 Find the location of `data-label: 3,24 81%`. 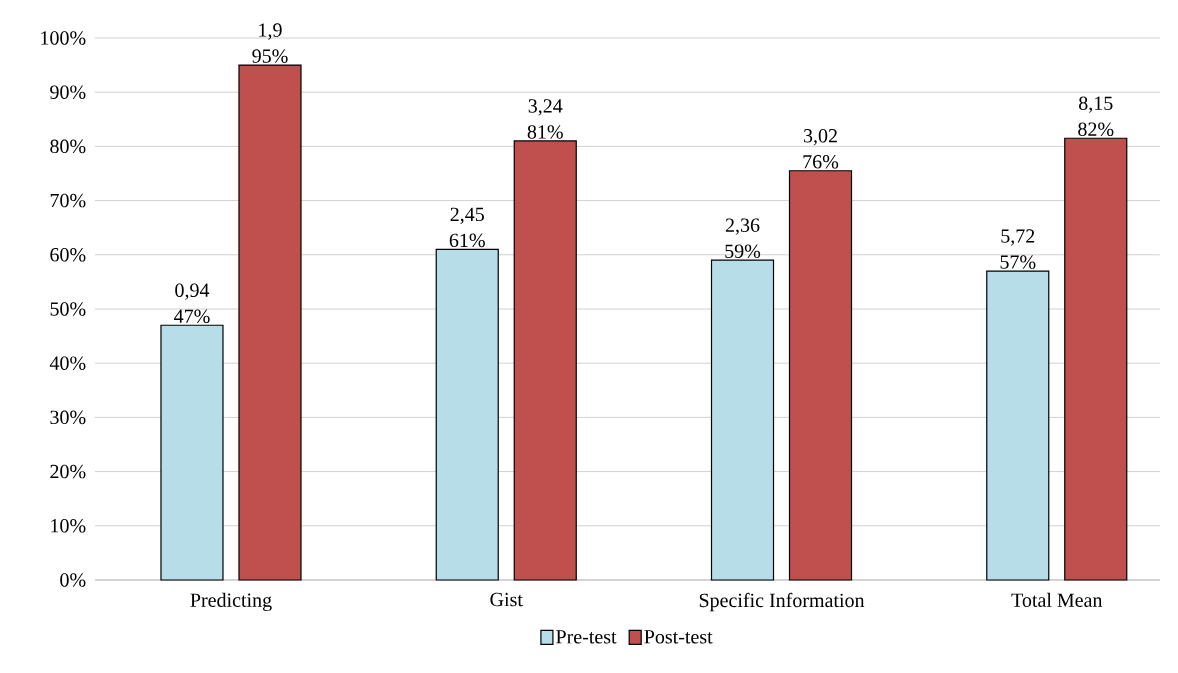

data-label: 3,24 81% is located at coordinates (545, 119).